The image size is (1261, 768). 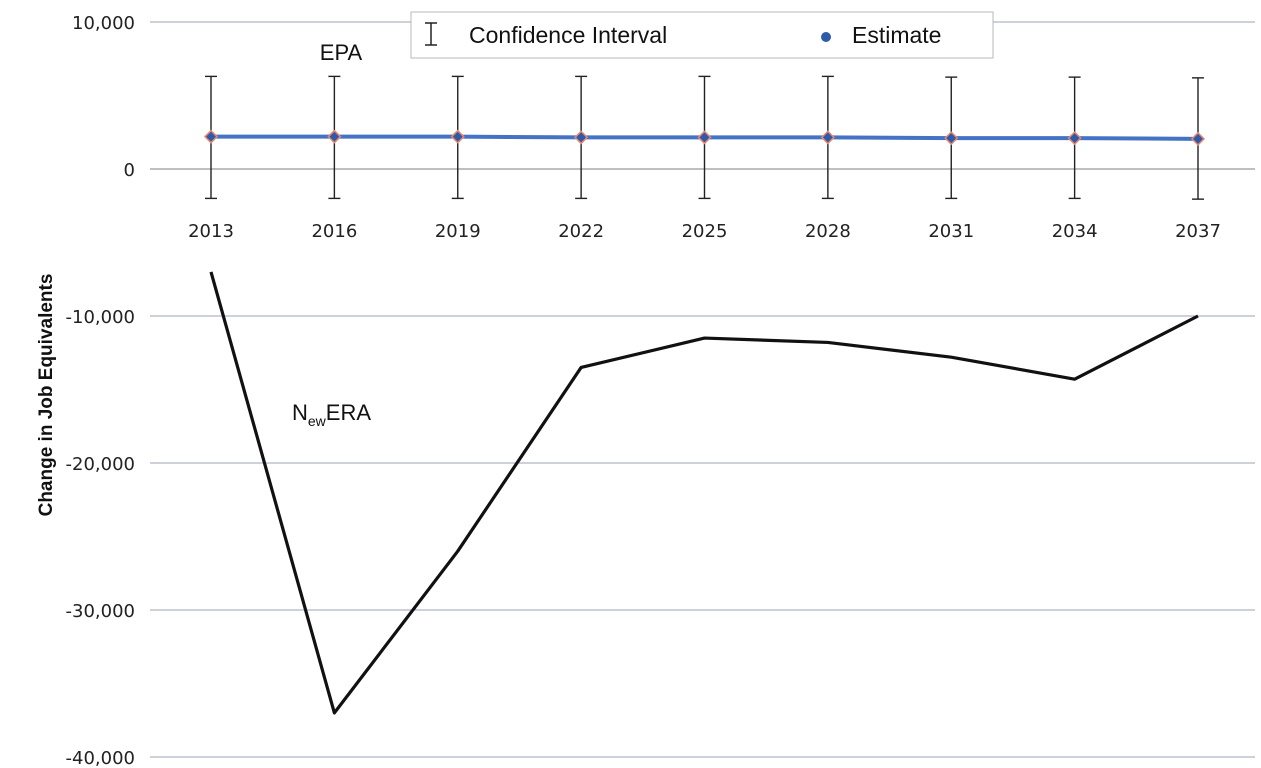 I want to click on series-label-epa: EPA, so click(x=341, y=52).